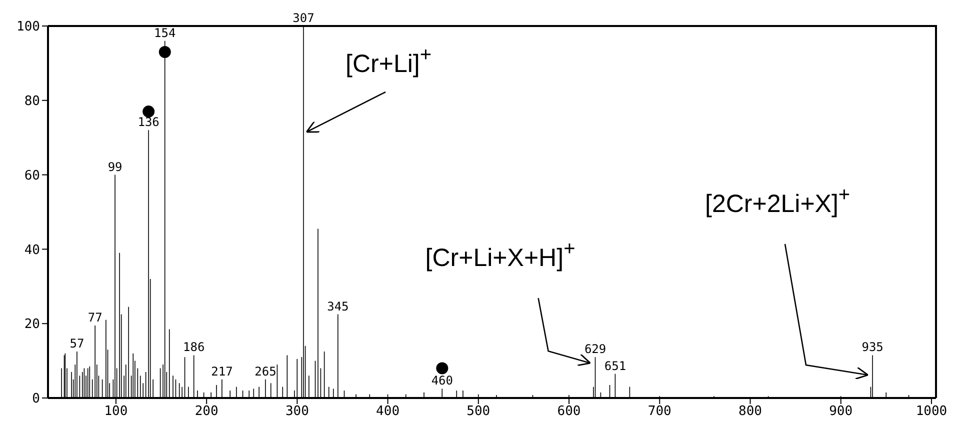 The width and height of the screenshot is (958, 430). What do you see at coordinates (338, 306) in the screenshot?
I see `annotation: 345` at bounding box center [338, 306].